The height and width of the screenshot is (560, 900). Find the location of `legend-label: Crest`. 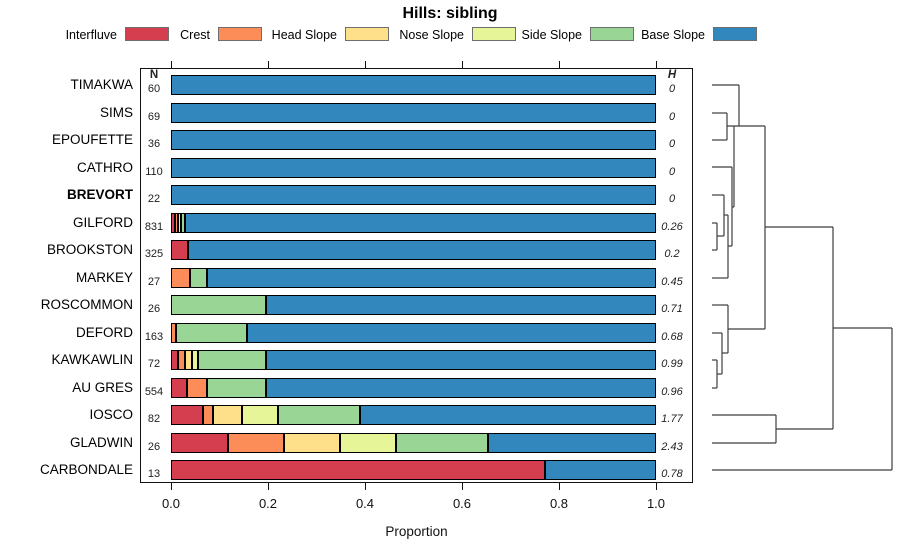

legend-label: Crest is located at coordinates (195, 35).